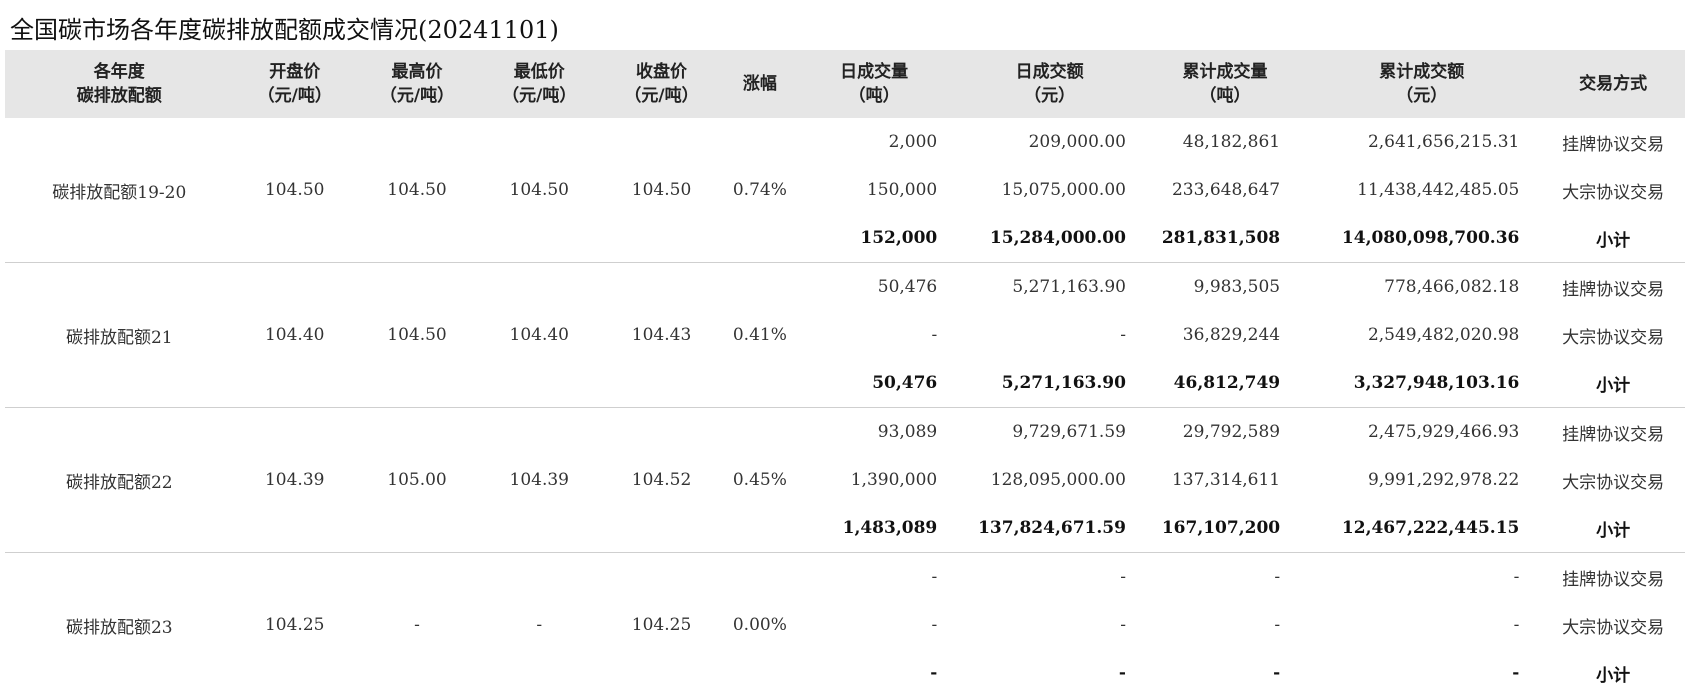 Image resolution: width=1689 pixels, height=697 pixels. Describe the element at coordinates (874, 84) in the screenshot. I see `header-day-volume: 日成交量（吨）` at that location.